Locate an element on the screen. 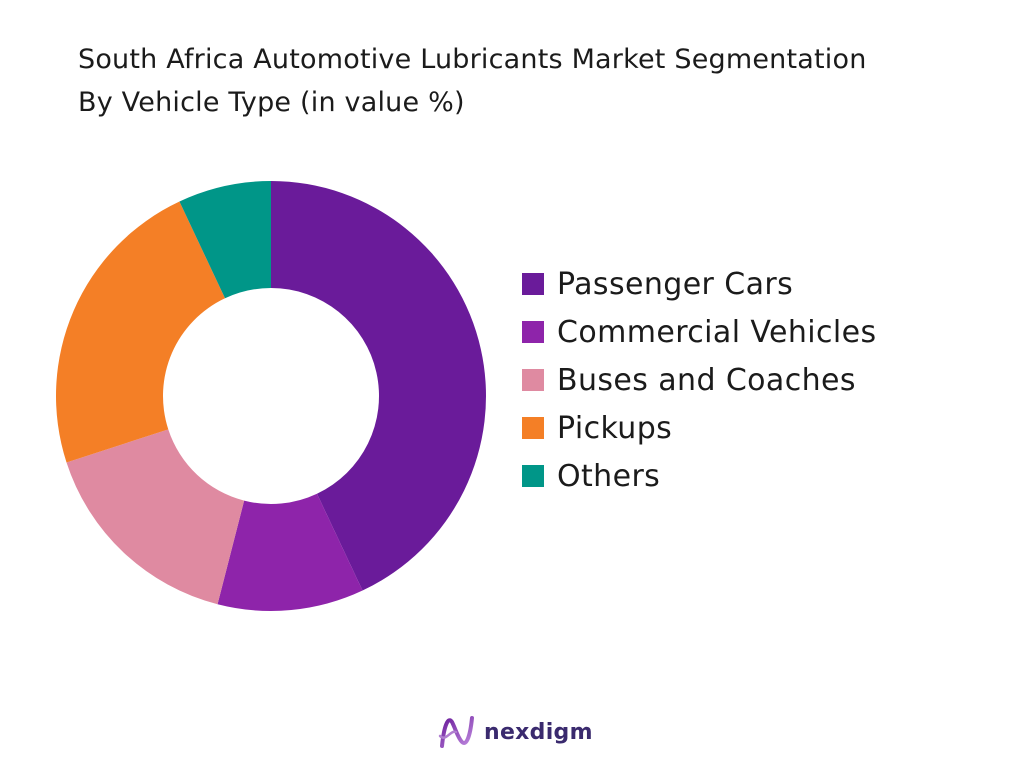 This screenshot has width=1024, height=768. legend-label-passenger-cars: Passenger Cars is located at coordinates (675, 284).